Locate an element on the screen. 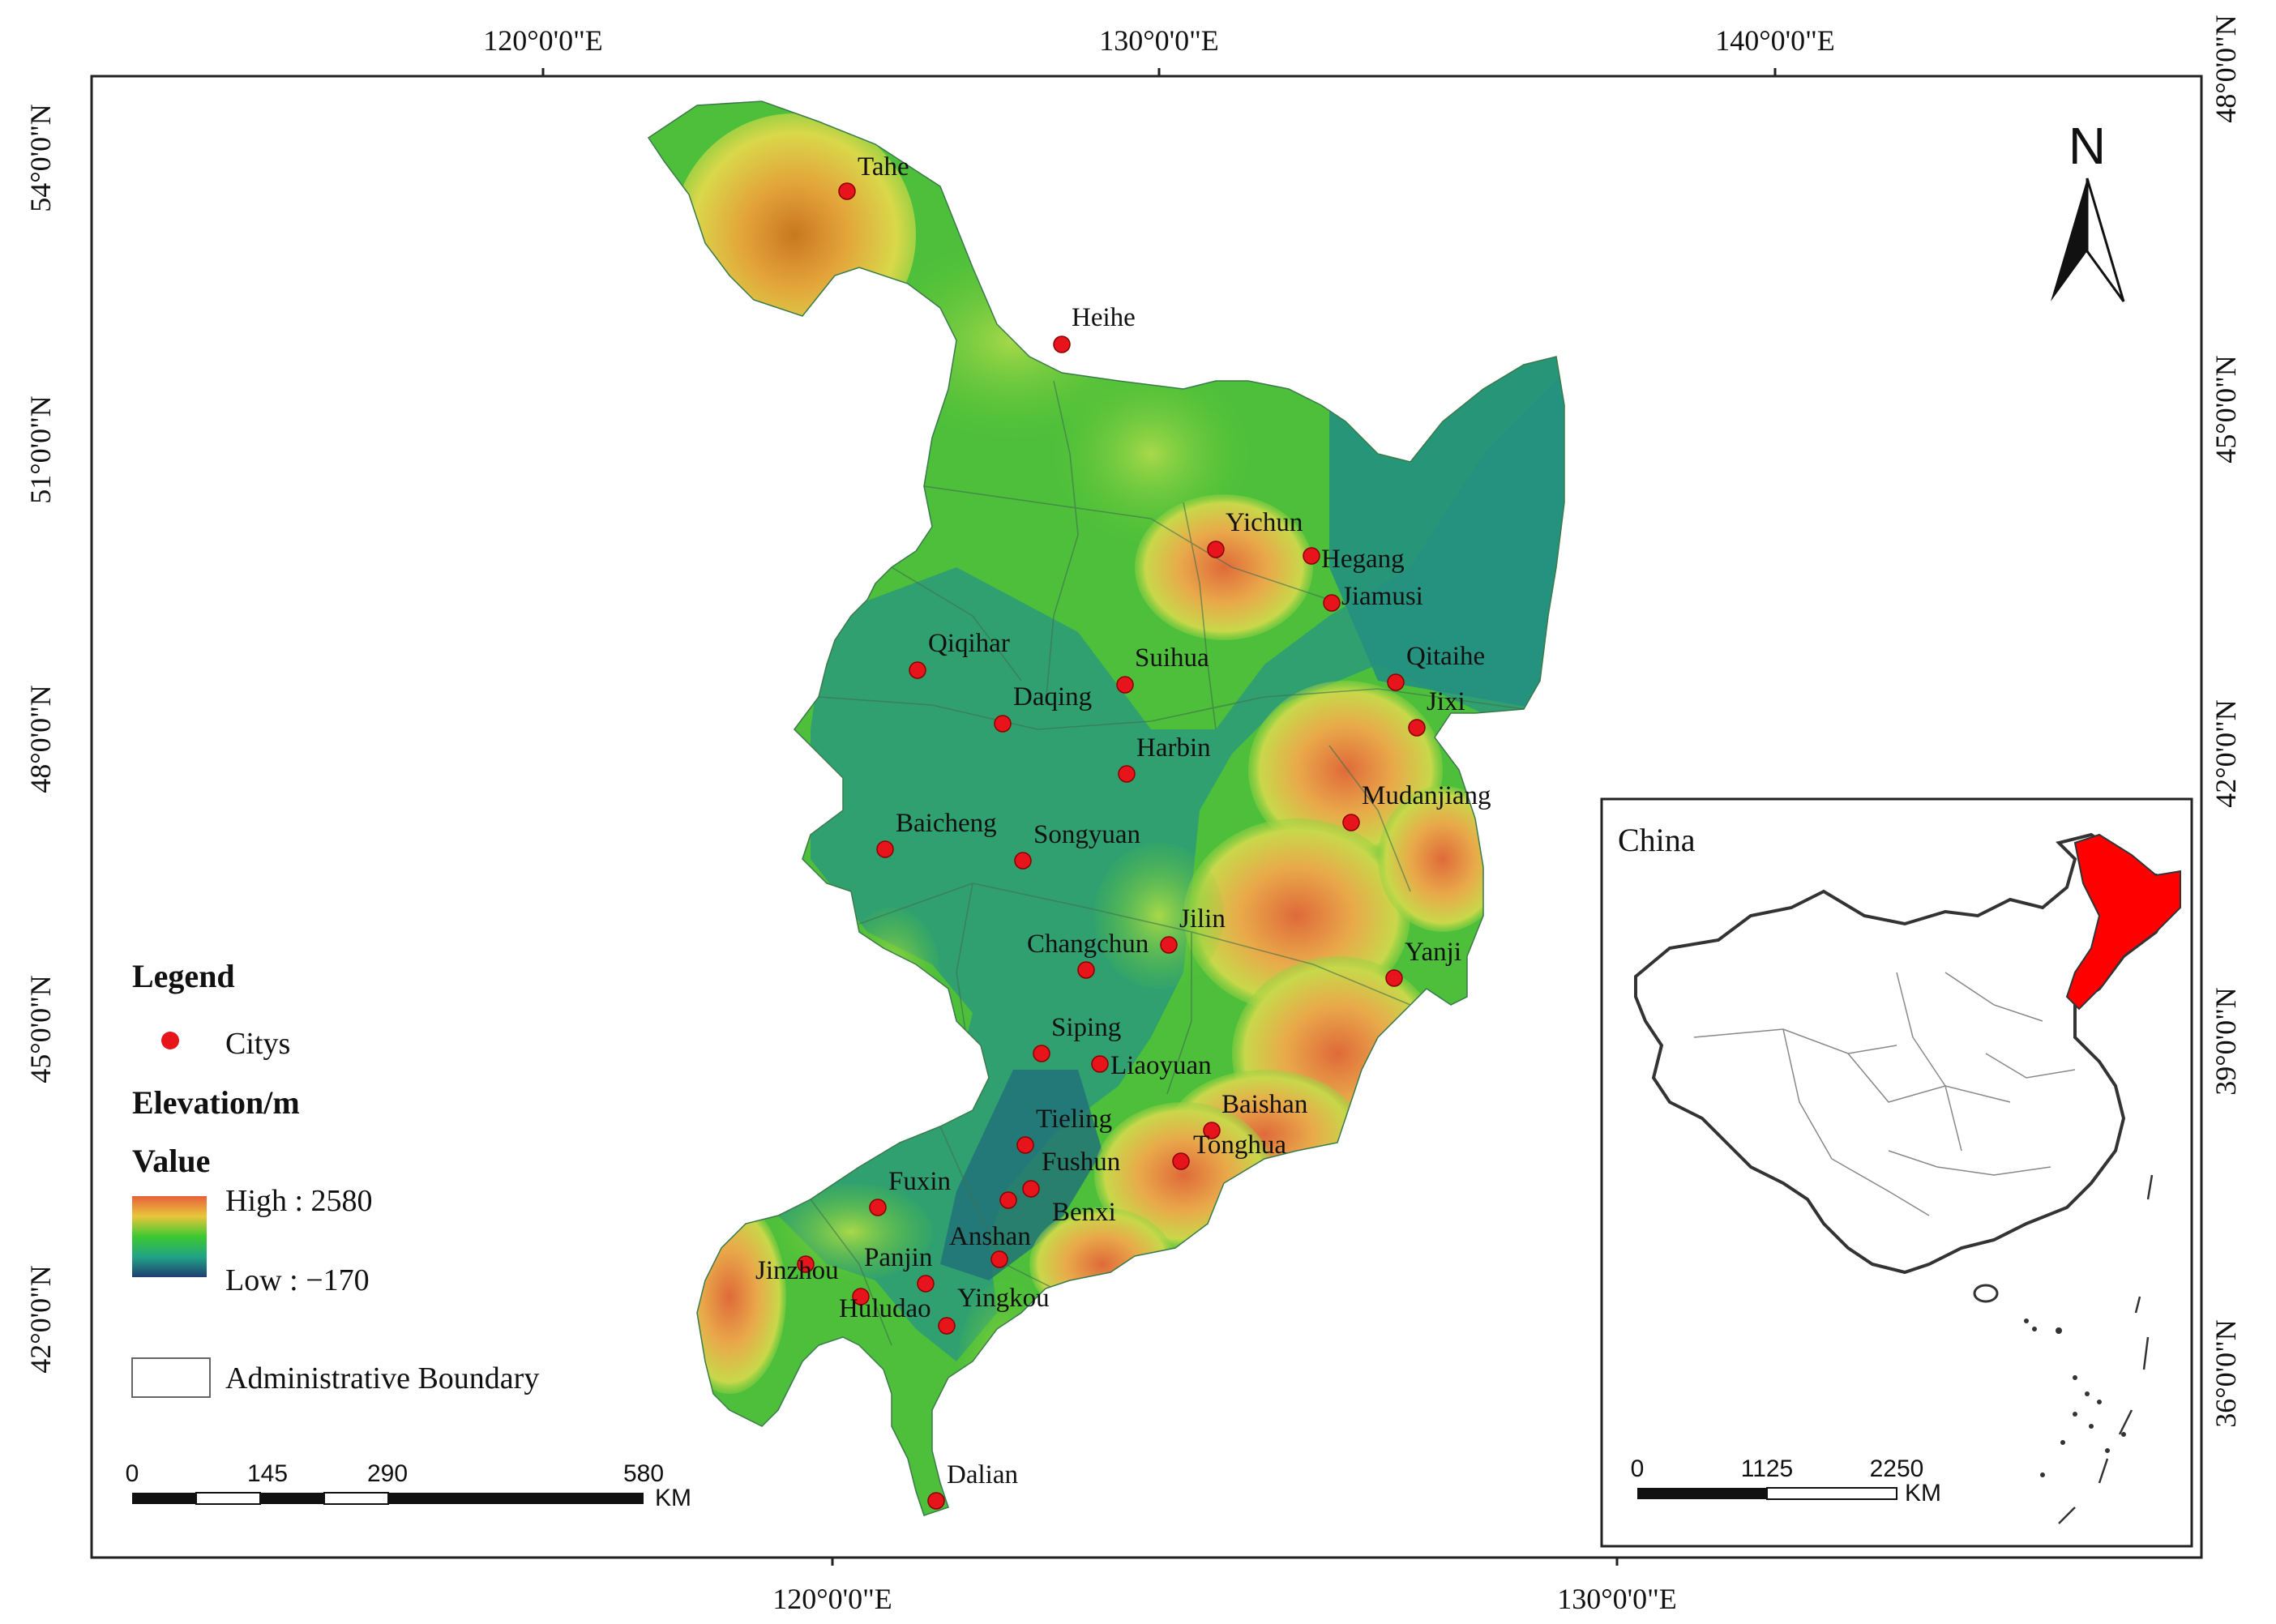 Image resolution: width=2276 pixels, height=1624 pixels. bottom-tick-label: 120°0'0"E is located at coordinates (832, 1599).